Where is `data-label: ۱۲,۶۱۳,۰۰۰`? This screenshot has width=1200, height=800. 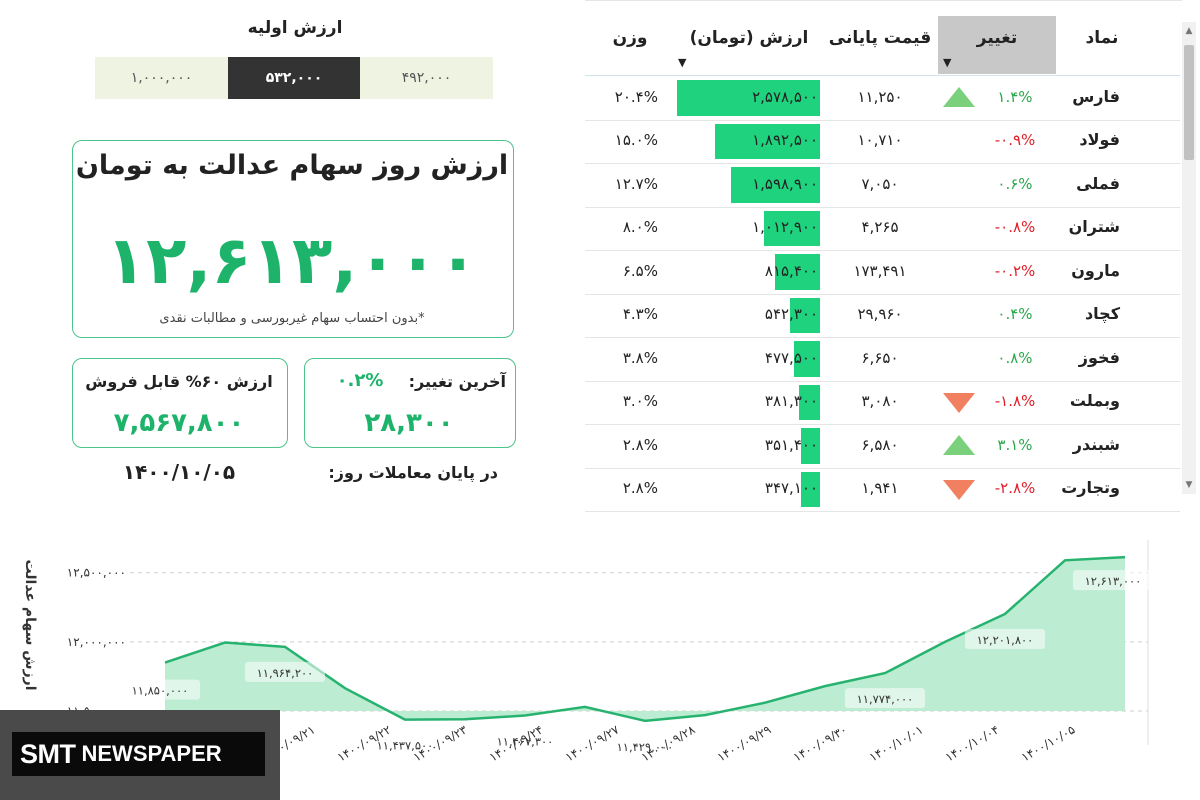 data-label: ۱۲,۶۱۳,۰۰۰ is located at coordinates (1113, 581).